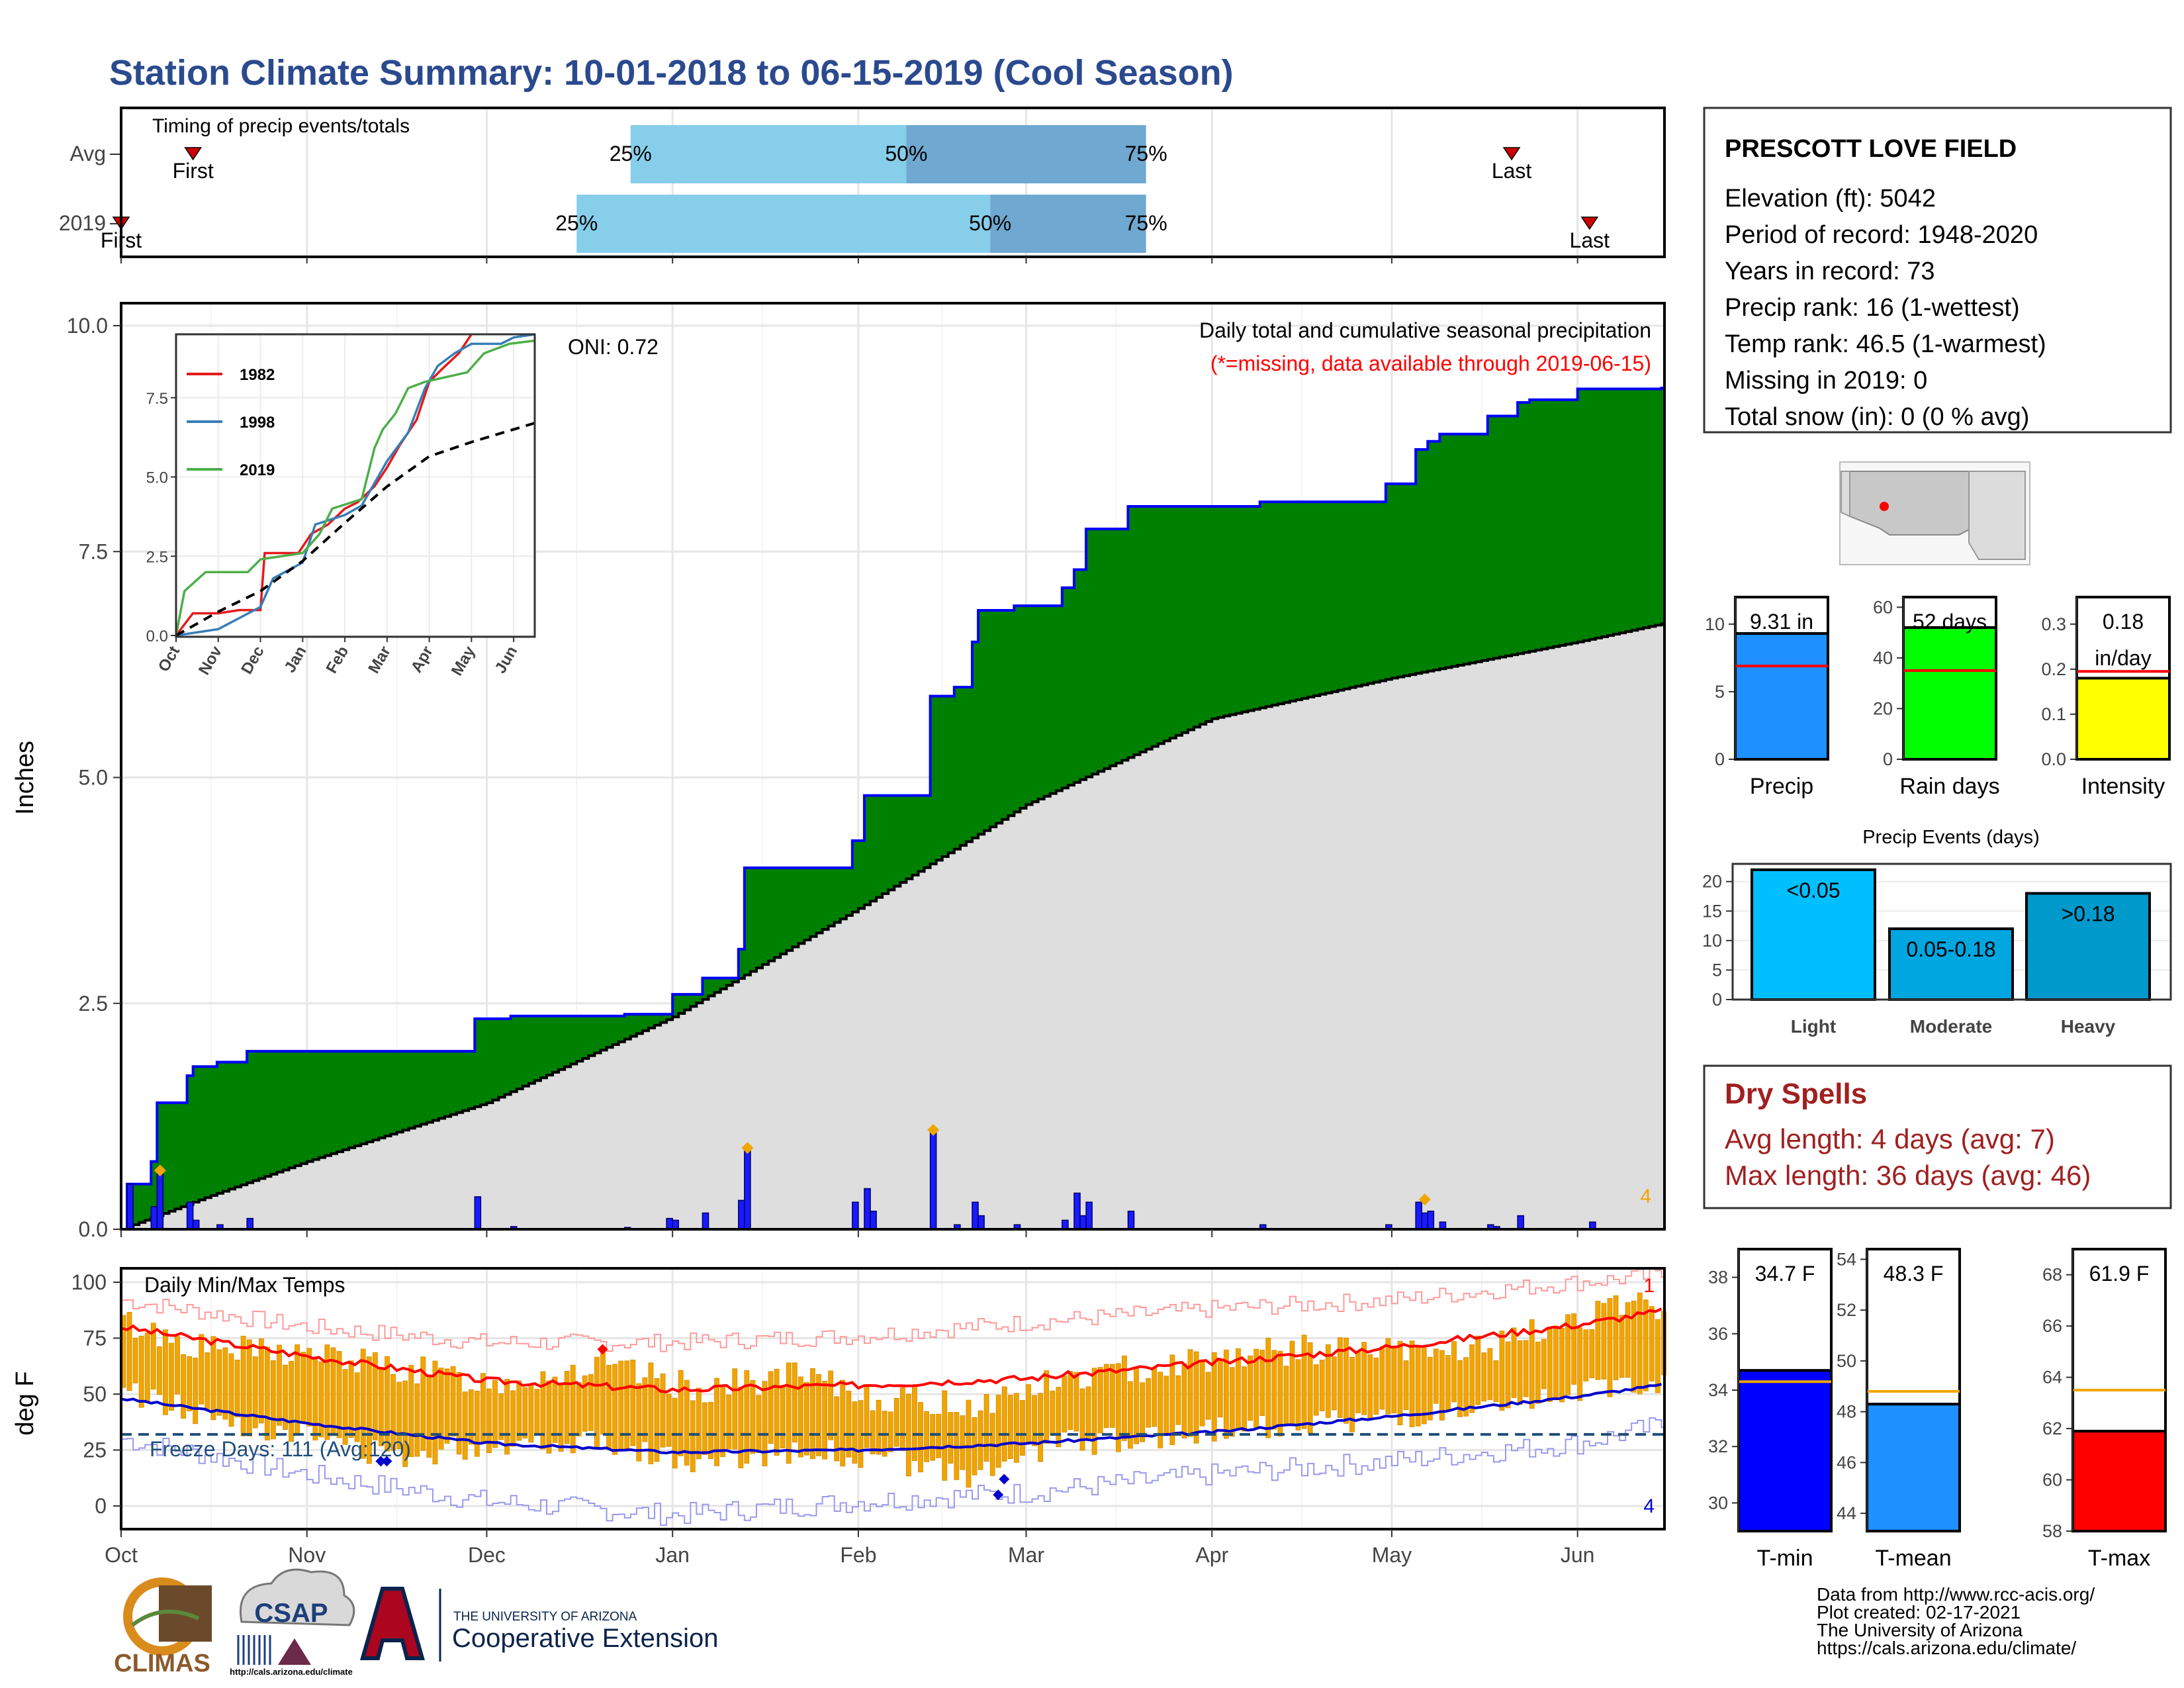 The width and height of the screenshot is (2184, 1688). I want to click on y-tick-label: 0.0, so click(93, 1229).